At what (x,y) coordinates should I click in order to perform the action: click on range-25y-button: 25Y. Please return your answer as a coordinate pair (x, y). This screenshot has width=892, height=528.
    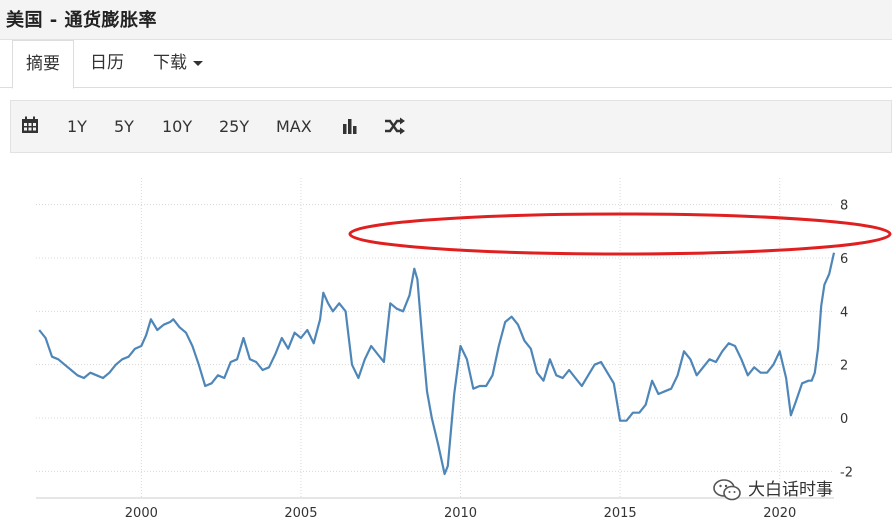
    Looking at the image, I should click on (234, 126).